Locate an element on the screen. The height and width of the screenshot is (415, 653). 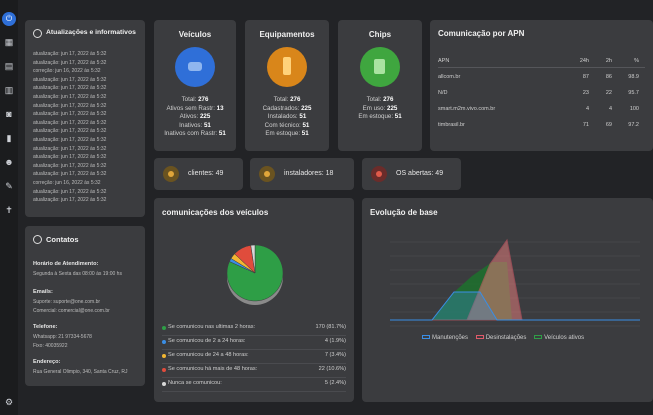
os-icon is located at coordinates (379, 174).